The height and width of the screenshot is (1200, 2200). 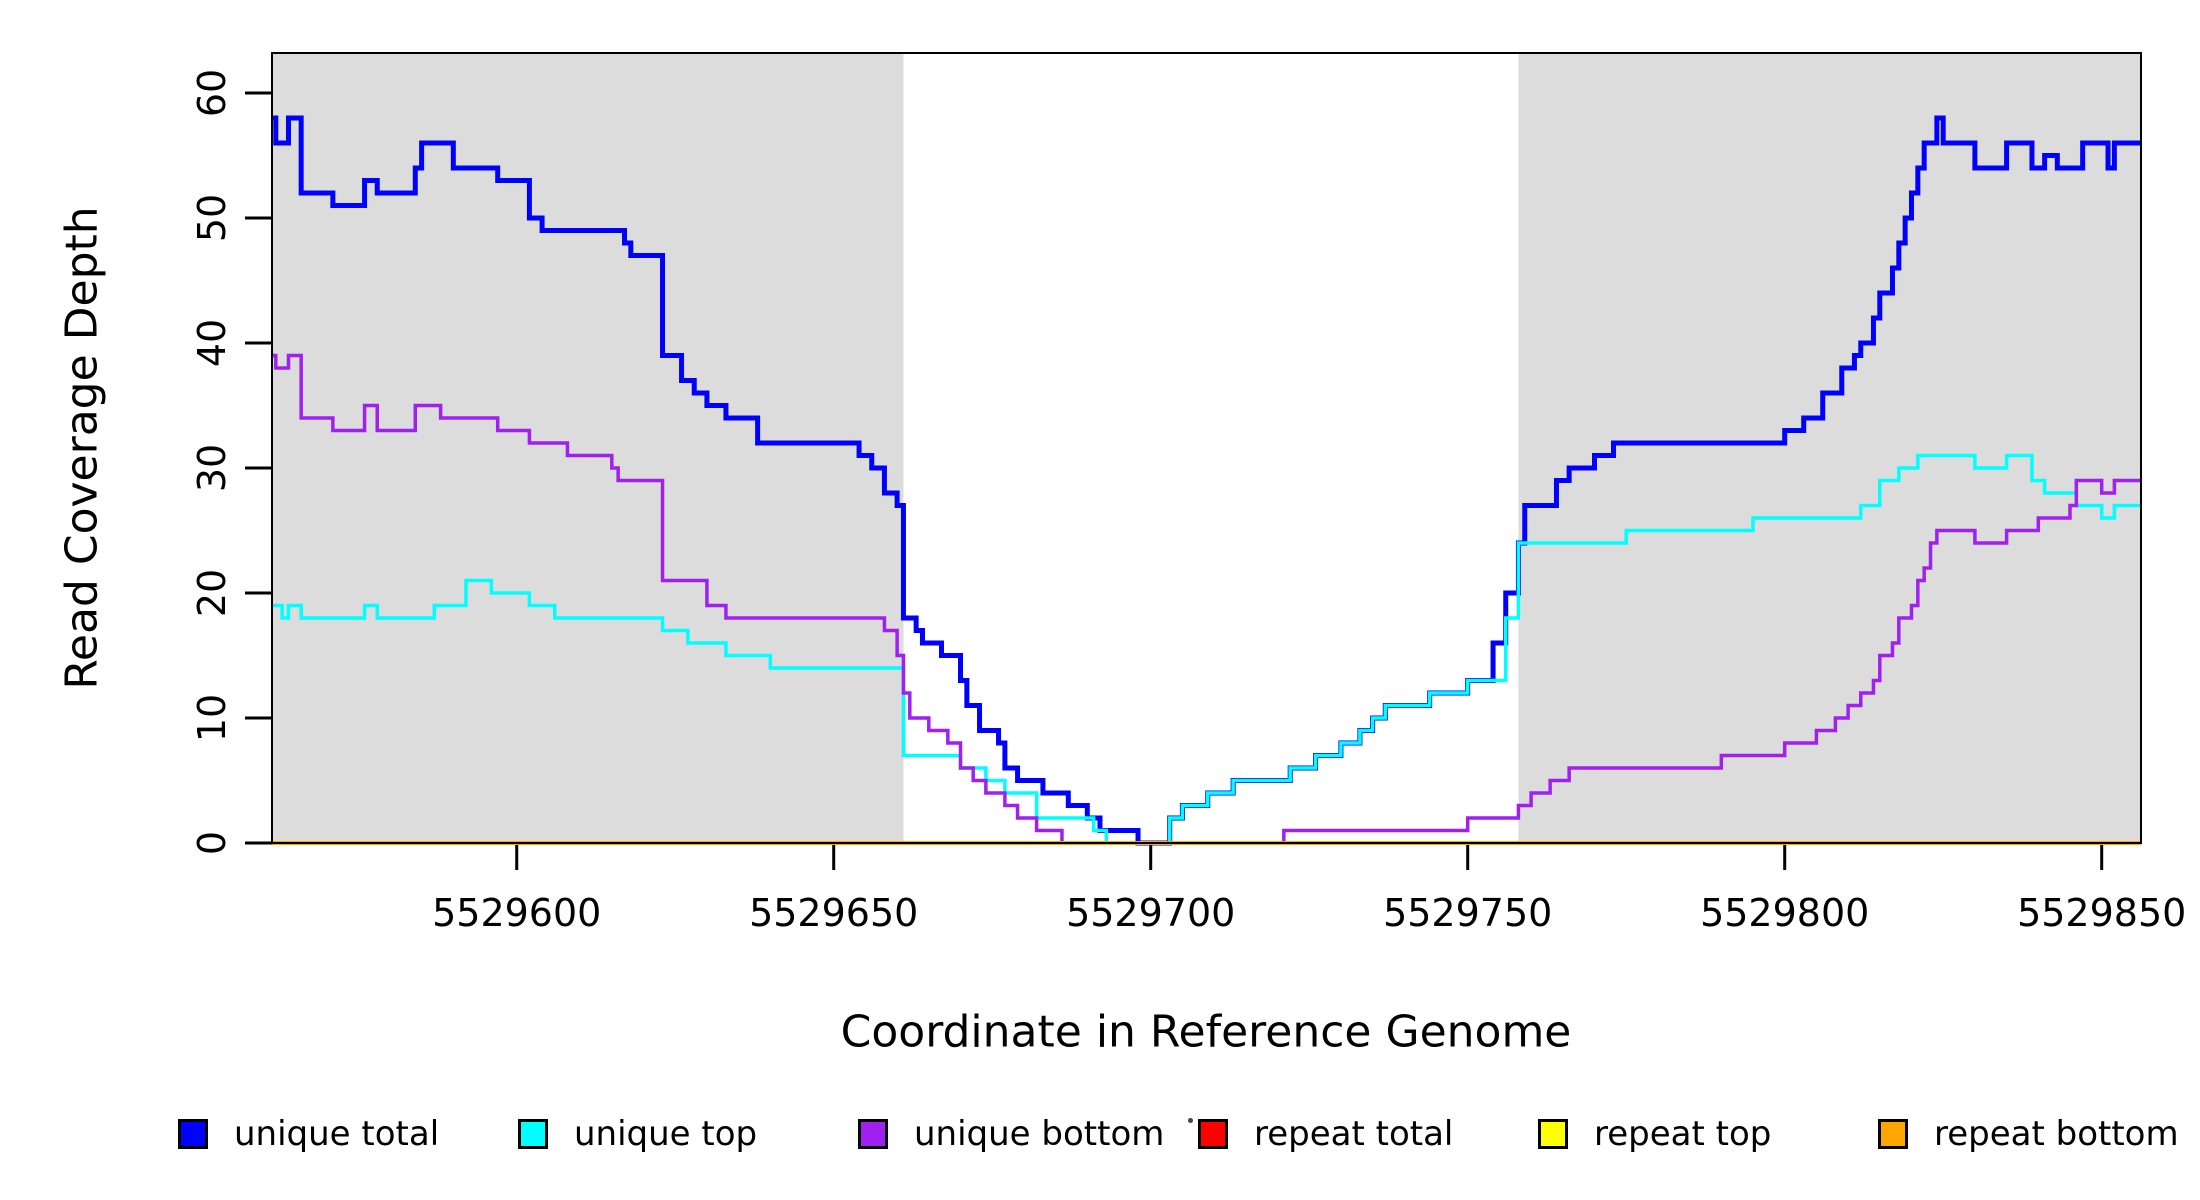 I want to click on legend-item-label: unique total, so click(x=337, y=1134).